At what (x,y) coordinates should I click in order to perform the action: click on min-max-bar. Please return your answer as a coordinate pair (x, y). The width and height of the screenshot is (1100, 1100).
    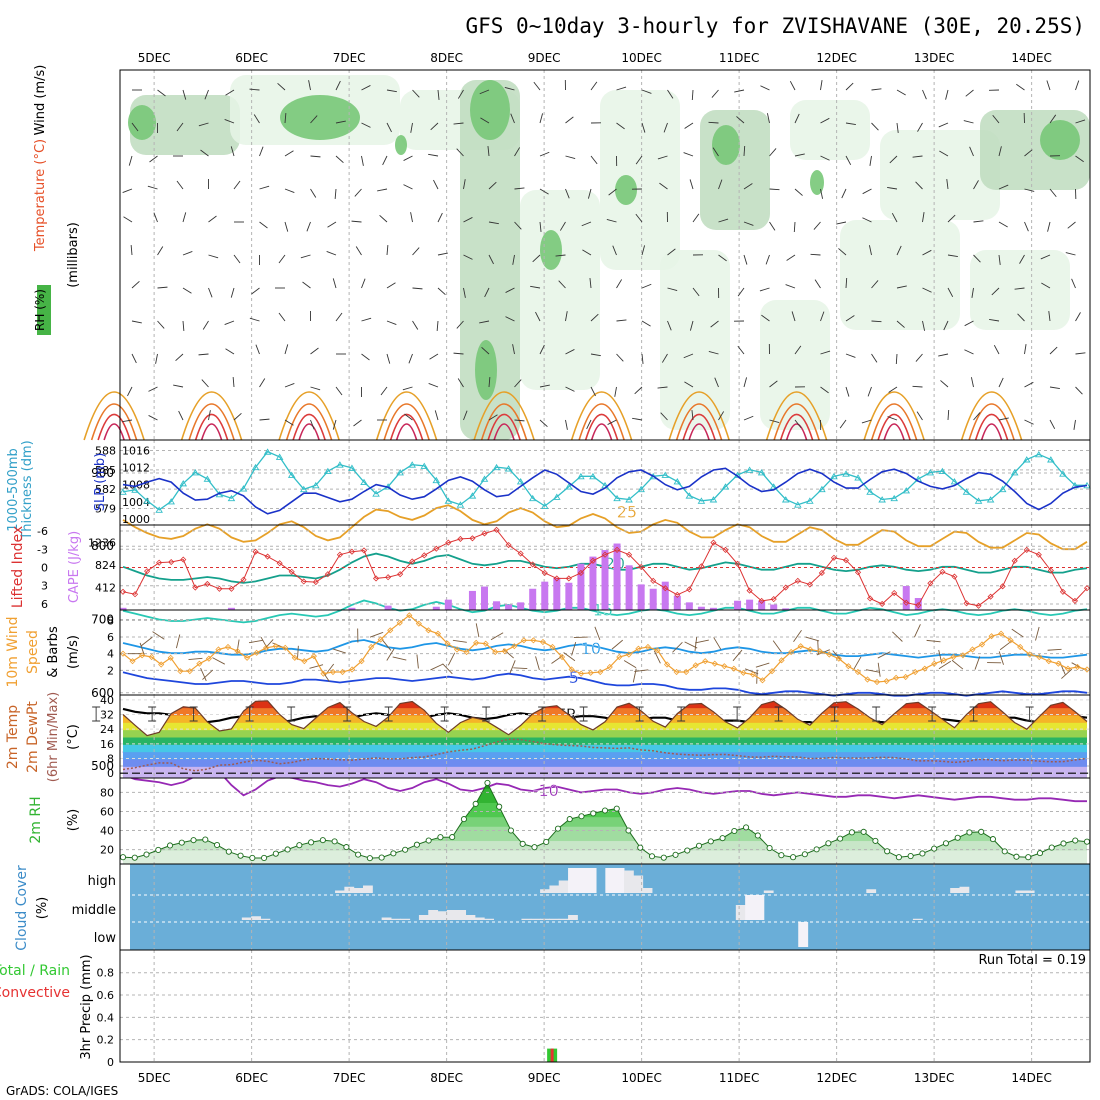
    Looking at the image, I should click on (932, 714).